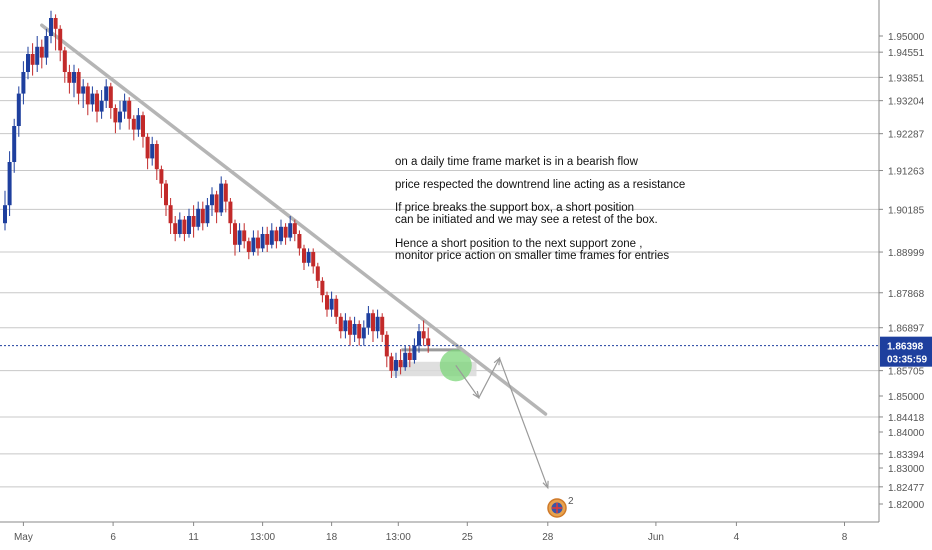 The image size is (932, 550). I want to click on price-tick-label: 1.83394, so click(906, 455).